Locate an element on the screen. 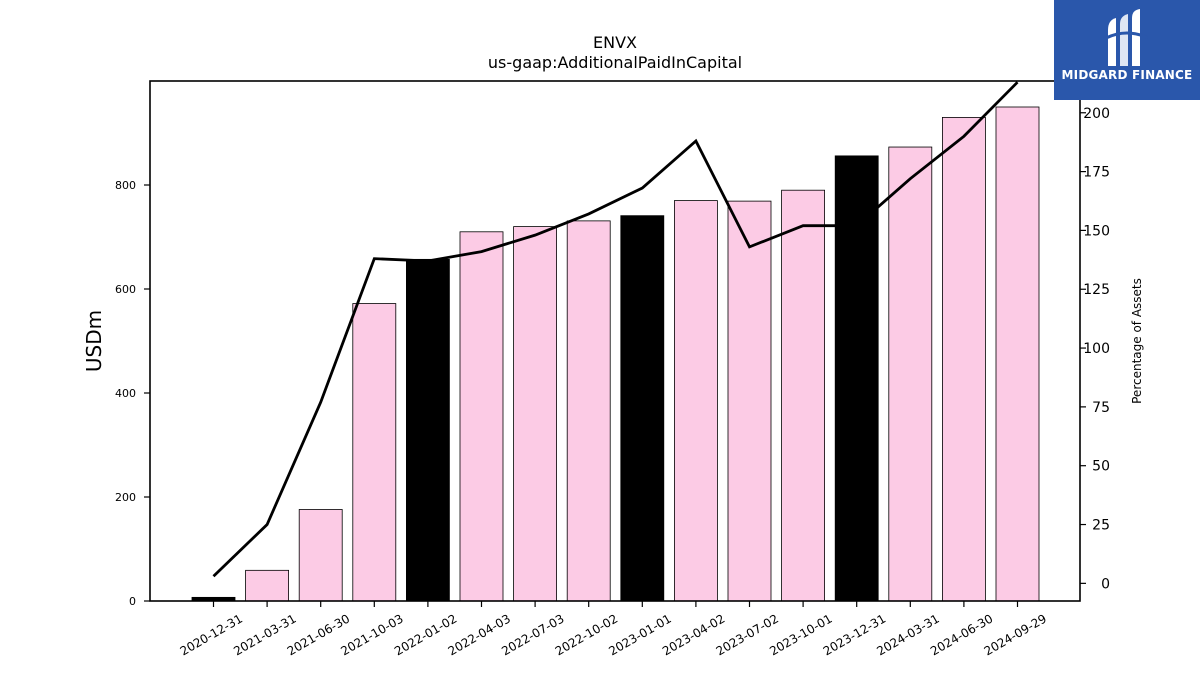 The image size is (1200, 675). y-tick-label: 200 is located at coordinates (125, 497).